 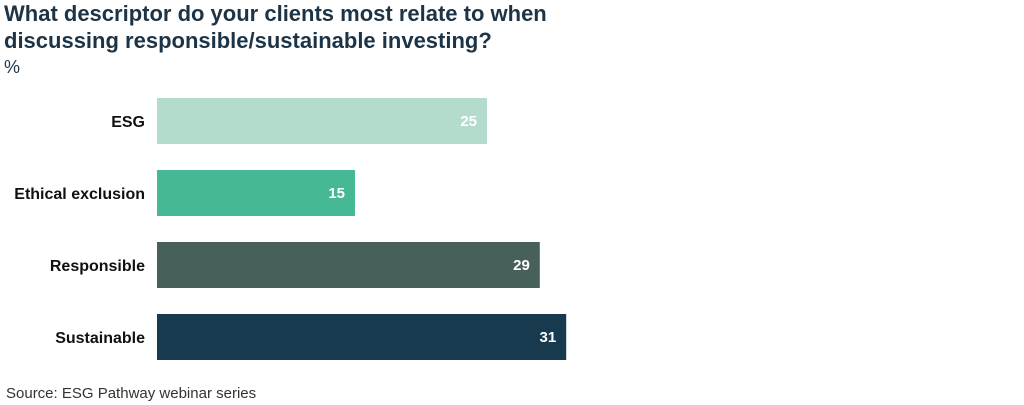 What do you see at coordinates (12, 67) in the screenshot?
I see `unit-label: %` at bounding box center [12, 67].